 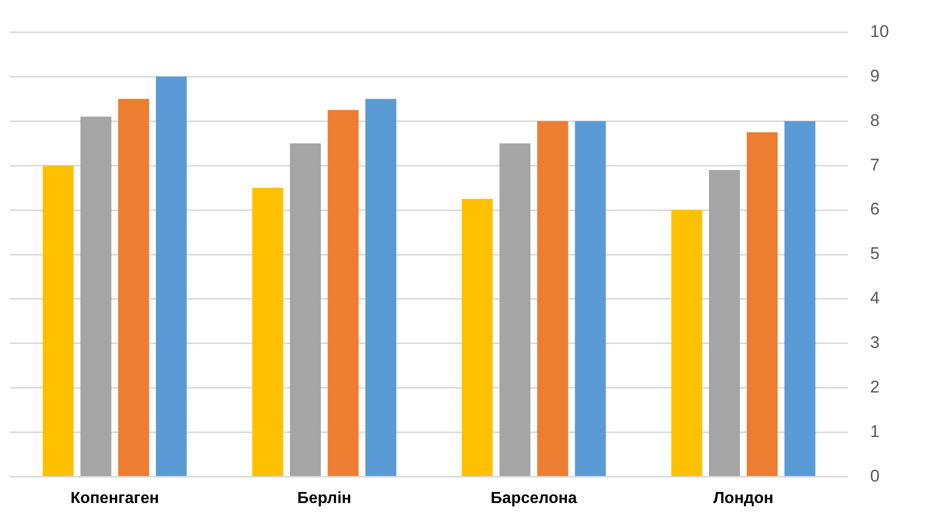 What do you see at coordinates (875, 164) in the screenshot?
I see `y-tick-label: 7` at bounding box center [875, 164].